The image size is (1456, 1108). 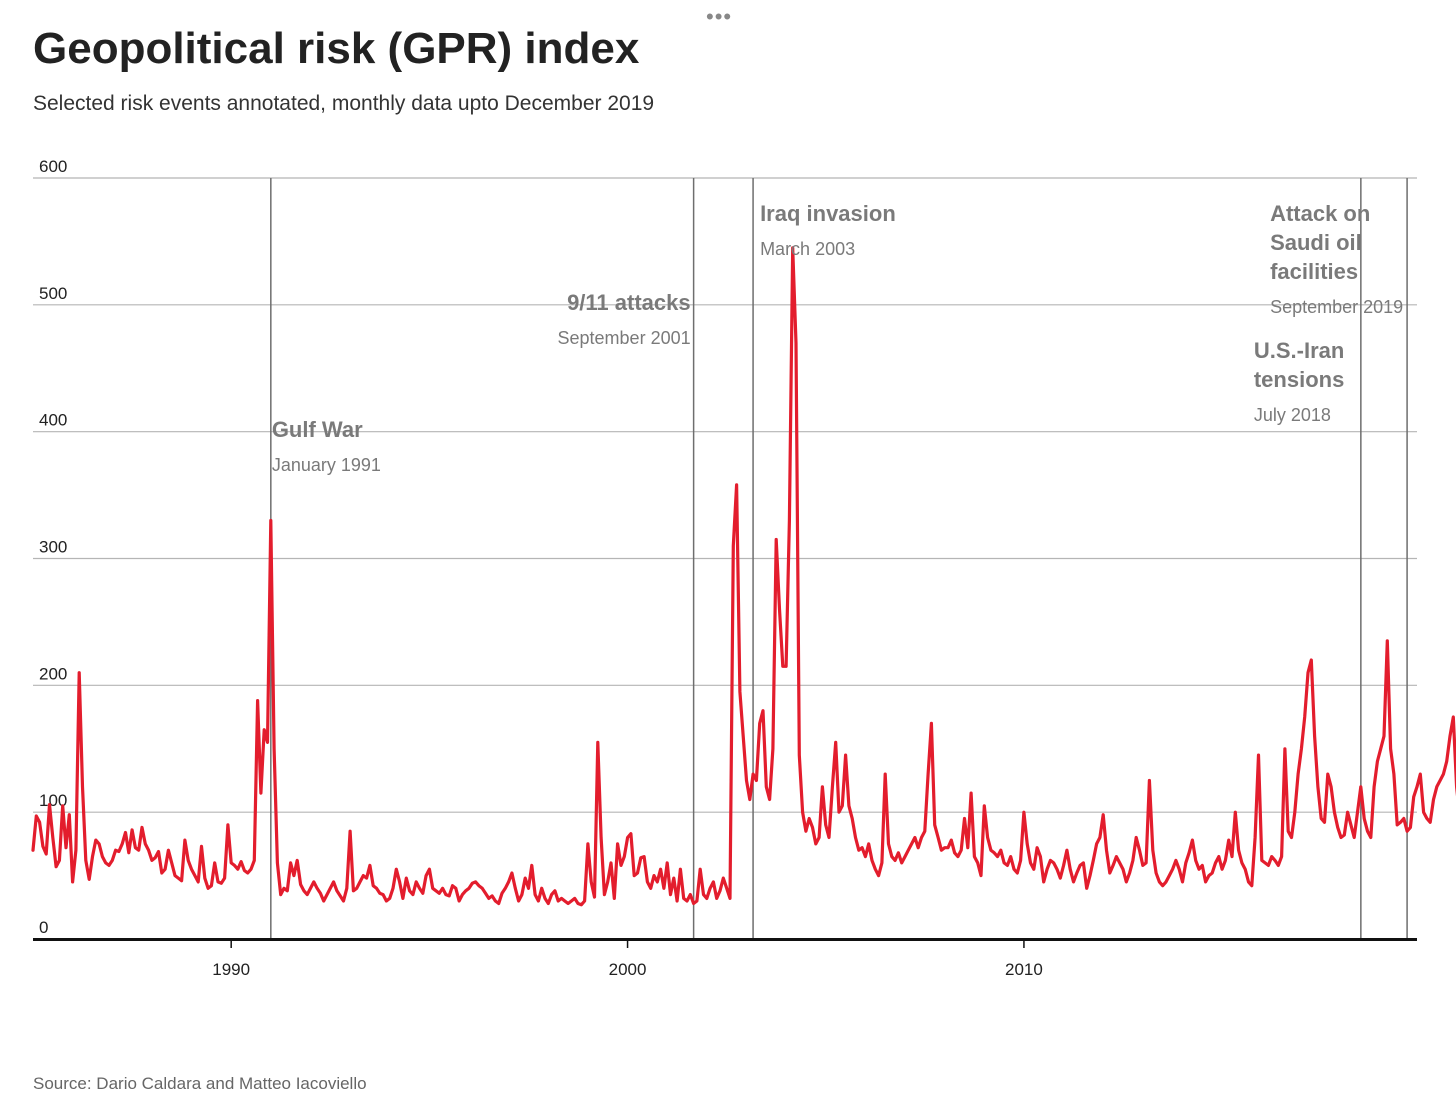 What do you see at coordinates (807, 249) in the screenshot?
I see `annotation-date-2: March 2003` at bounding box center [807, 249].